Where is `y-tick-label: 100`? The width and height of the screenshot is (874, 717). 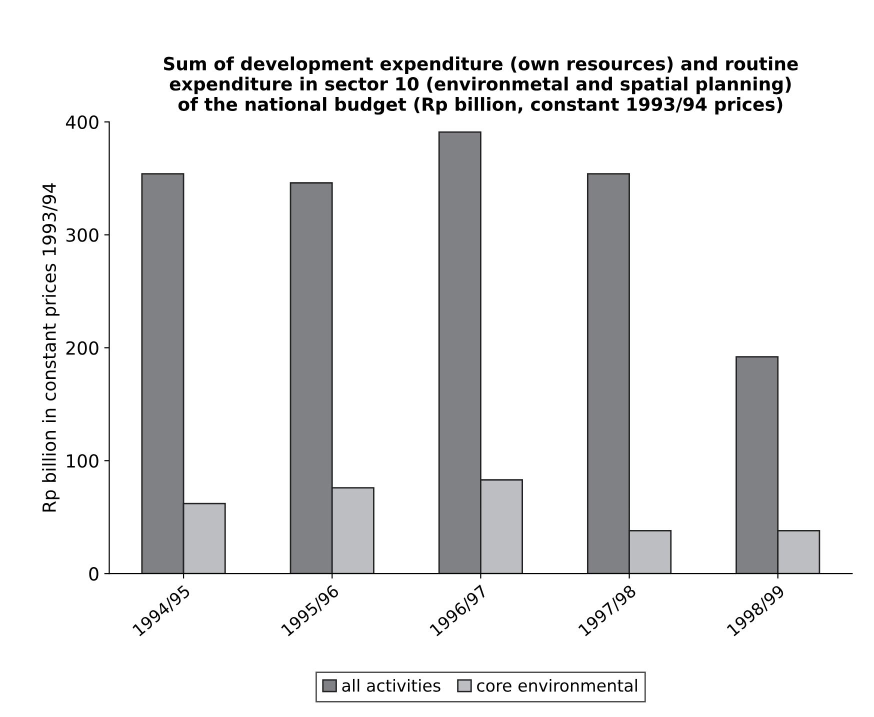
y-tick-label: 100 is located at coordinates (82, 461).